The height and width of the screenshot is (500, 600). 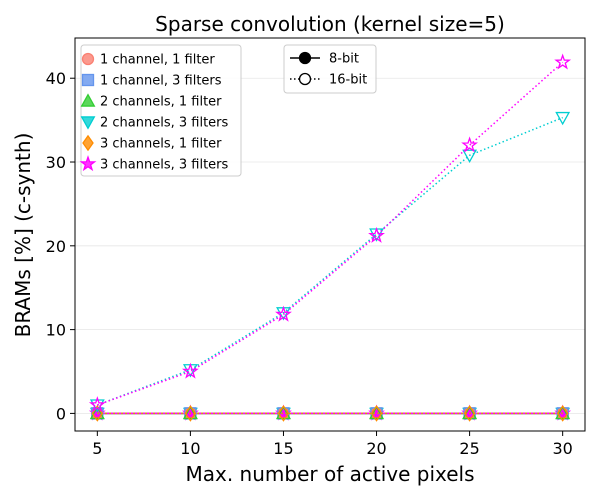 I want to click on legend-entry: 2 channels, 3 filters, so click(x=154, y=123).